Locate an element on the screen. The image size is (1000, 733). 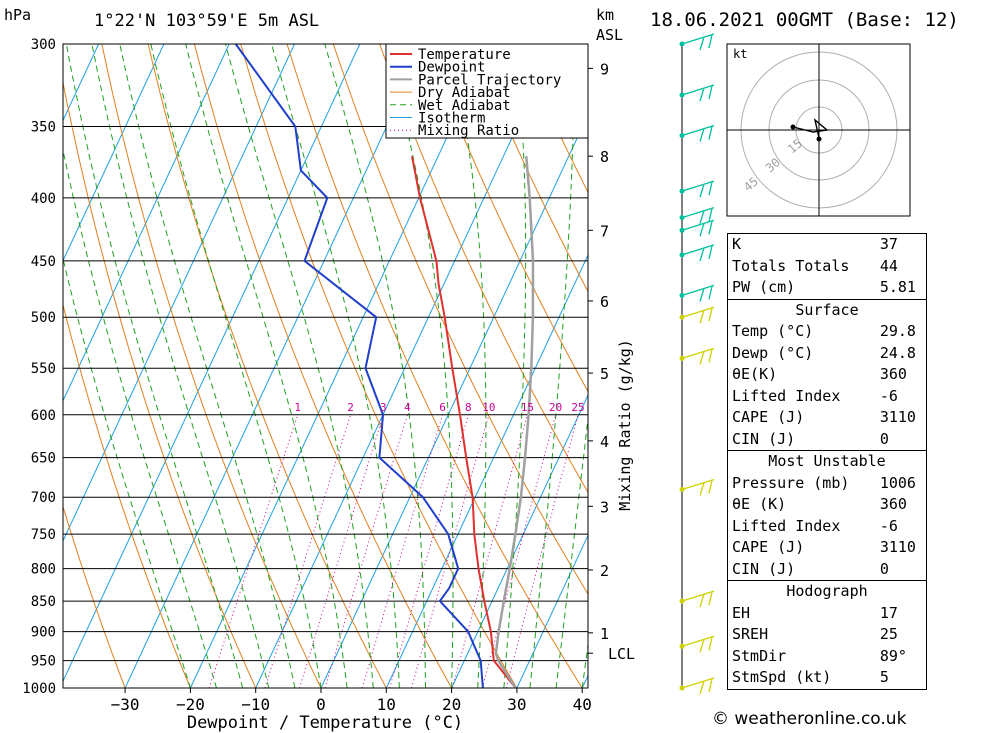
temperature-tick-label: 30 is located at coordinates (516, 704).